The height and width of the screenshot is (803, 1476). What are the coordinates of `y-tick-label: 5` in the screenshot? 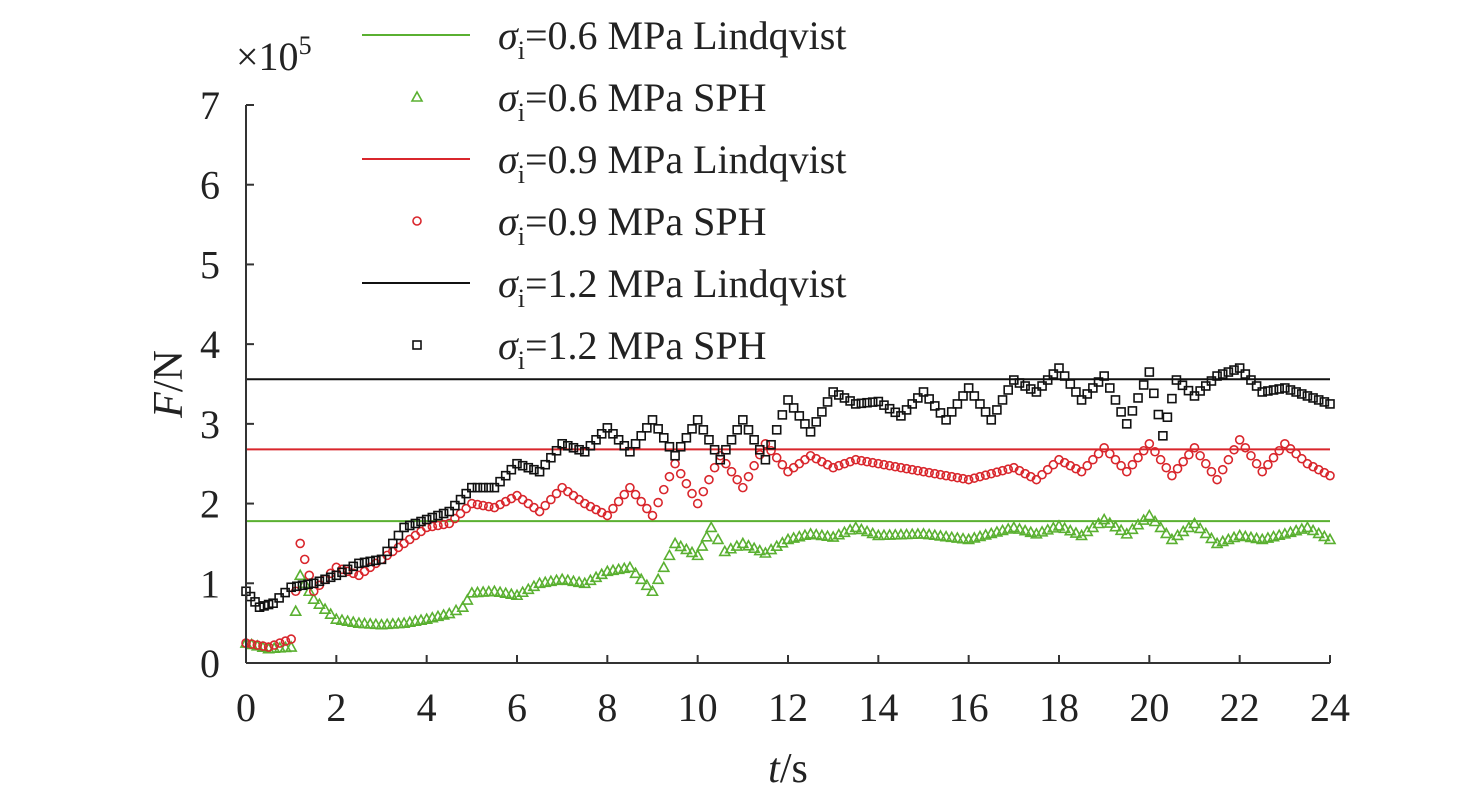 It's located at (210, 264).